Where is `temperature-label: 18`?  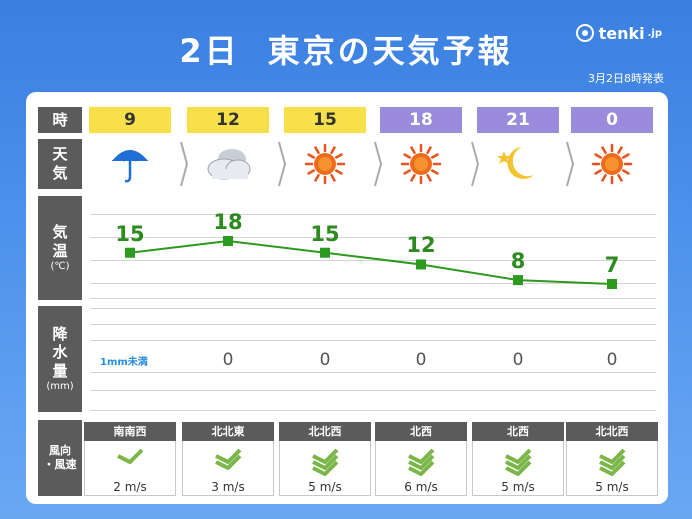
temperature-label: 18 is located at coordinates (228, 222).